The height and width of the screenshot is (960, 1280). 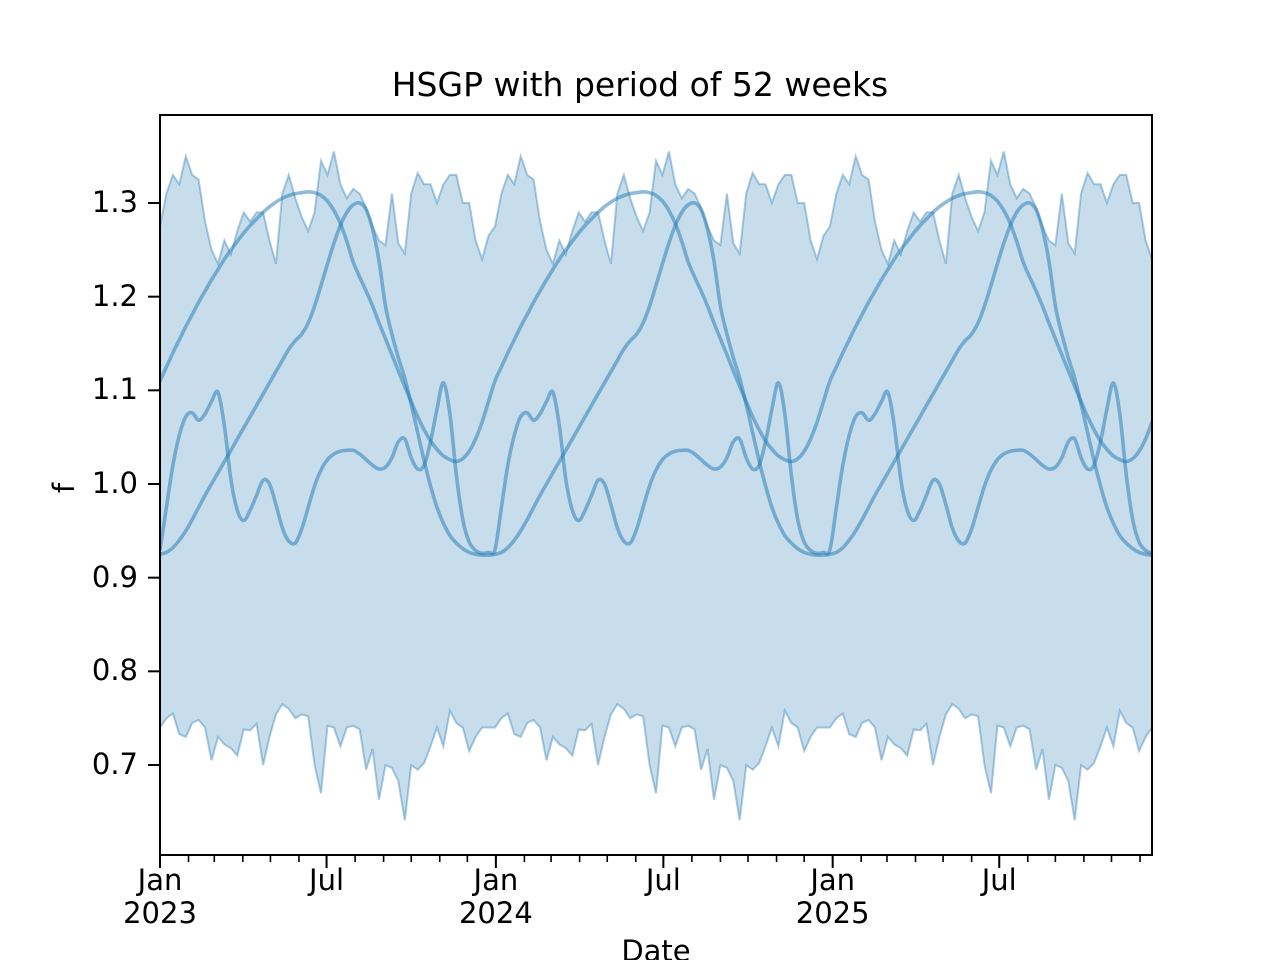 What do you see at coordinates (114, 576) in the screenshot?
I see `y-tick-label: 0.9` at bounding box center [114, 576].